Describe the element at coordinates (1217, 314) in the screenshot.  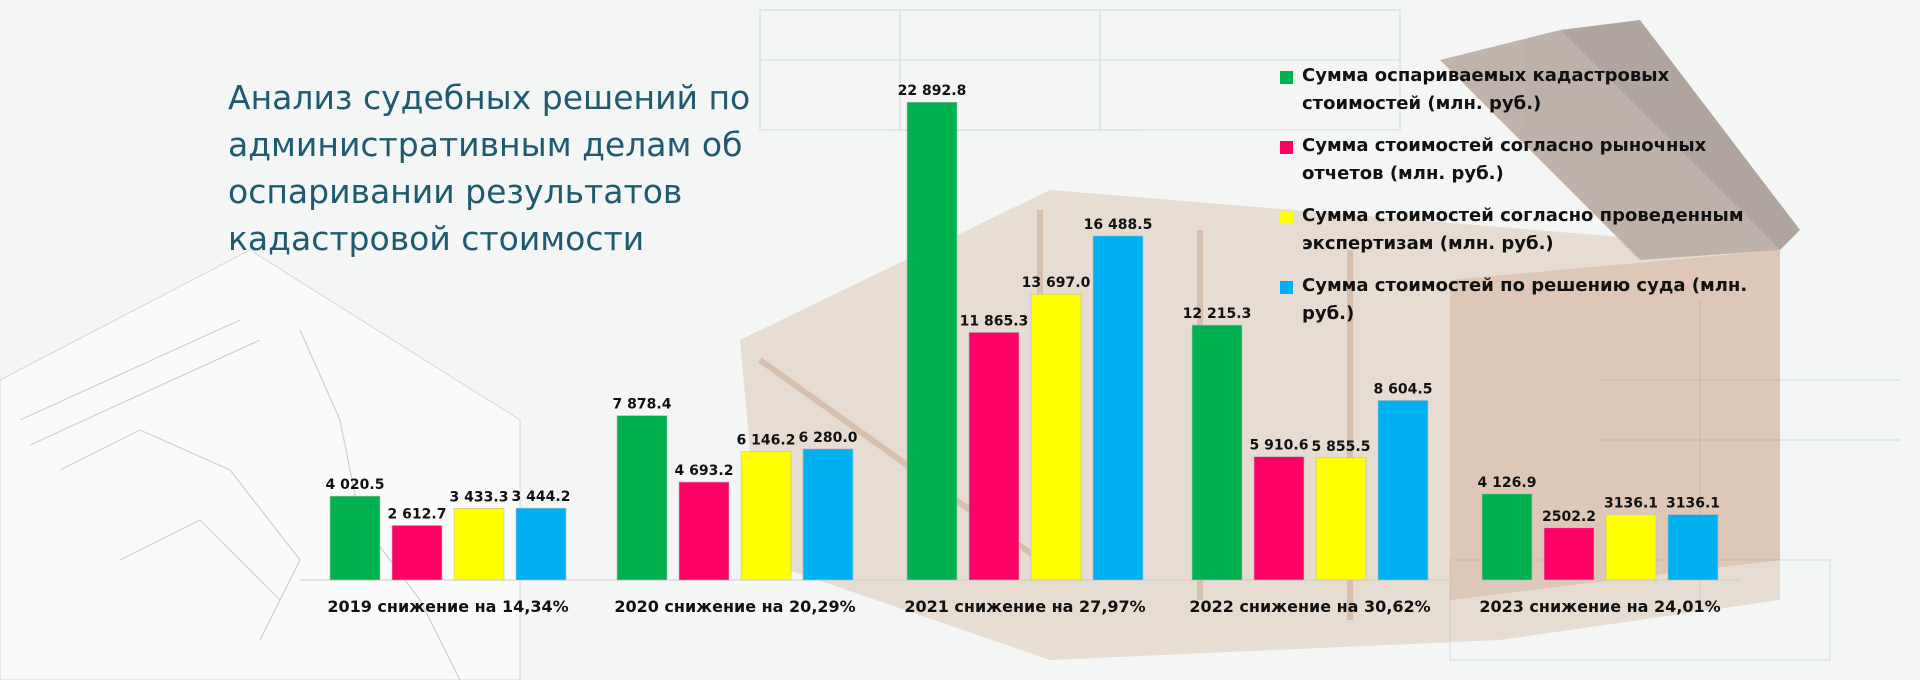
I see `data-label: 12 215.3` at that location.